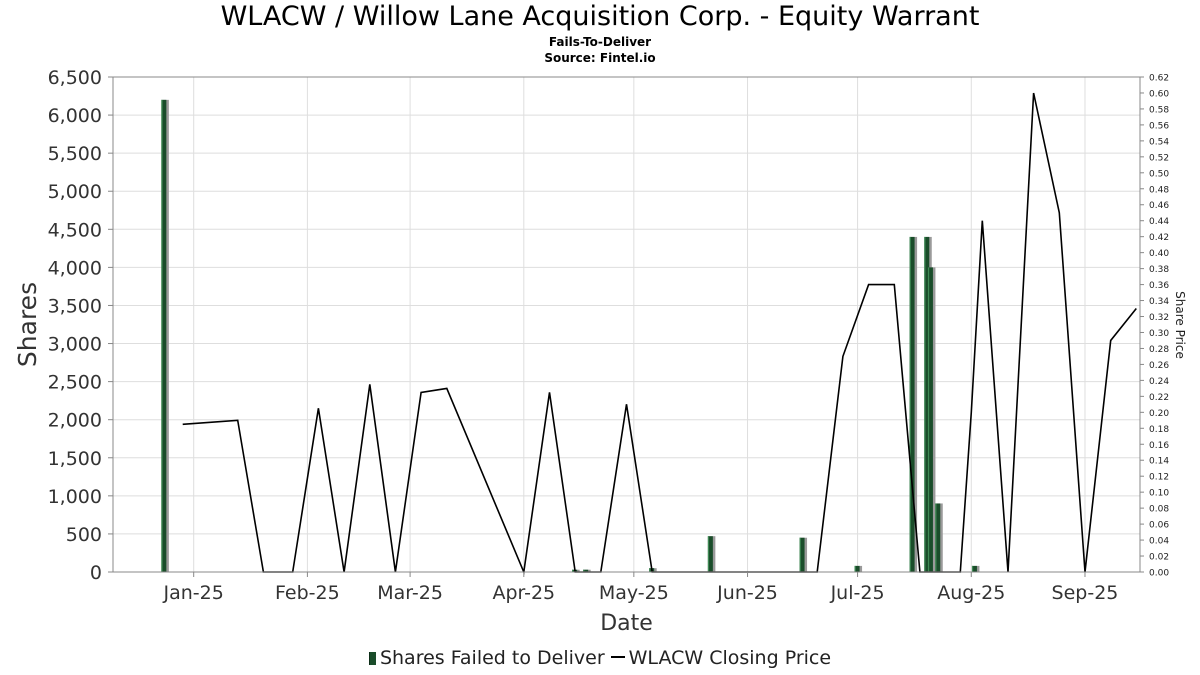 Image resolution: width=1200 pixels, height=675 pixels. What do you see at coordinates (75, 306) in the screenshot?
I see `y-tick-label: 3,500` at bounding box center [75, 306].